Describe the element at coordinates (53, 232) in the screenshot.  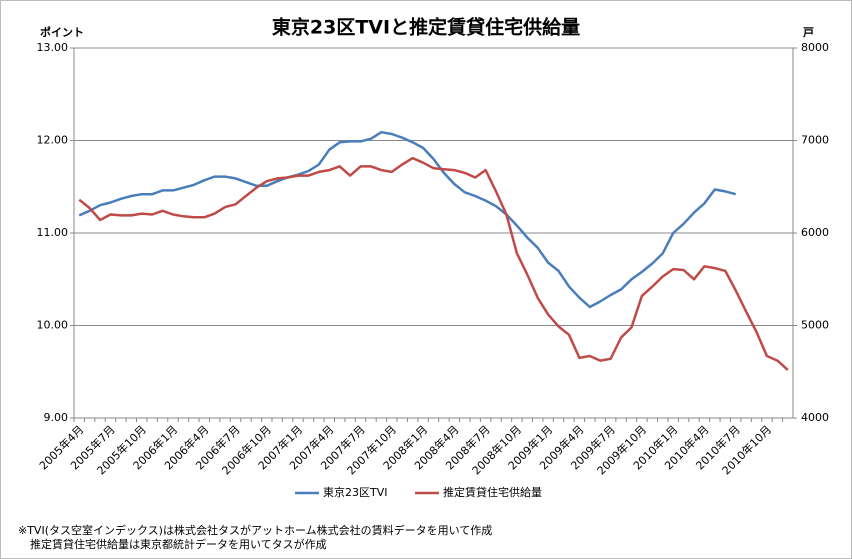
I see `y-tick-label: 11.00` at that location.